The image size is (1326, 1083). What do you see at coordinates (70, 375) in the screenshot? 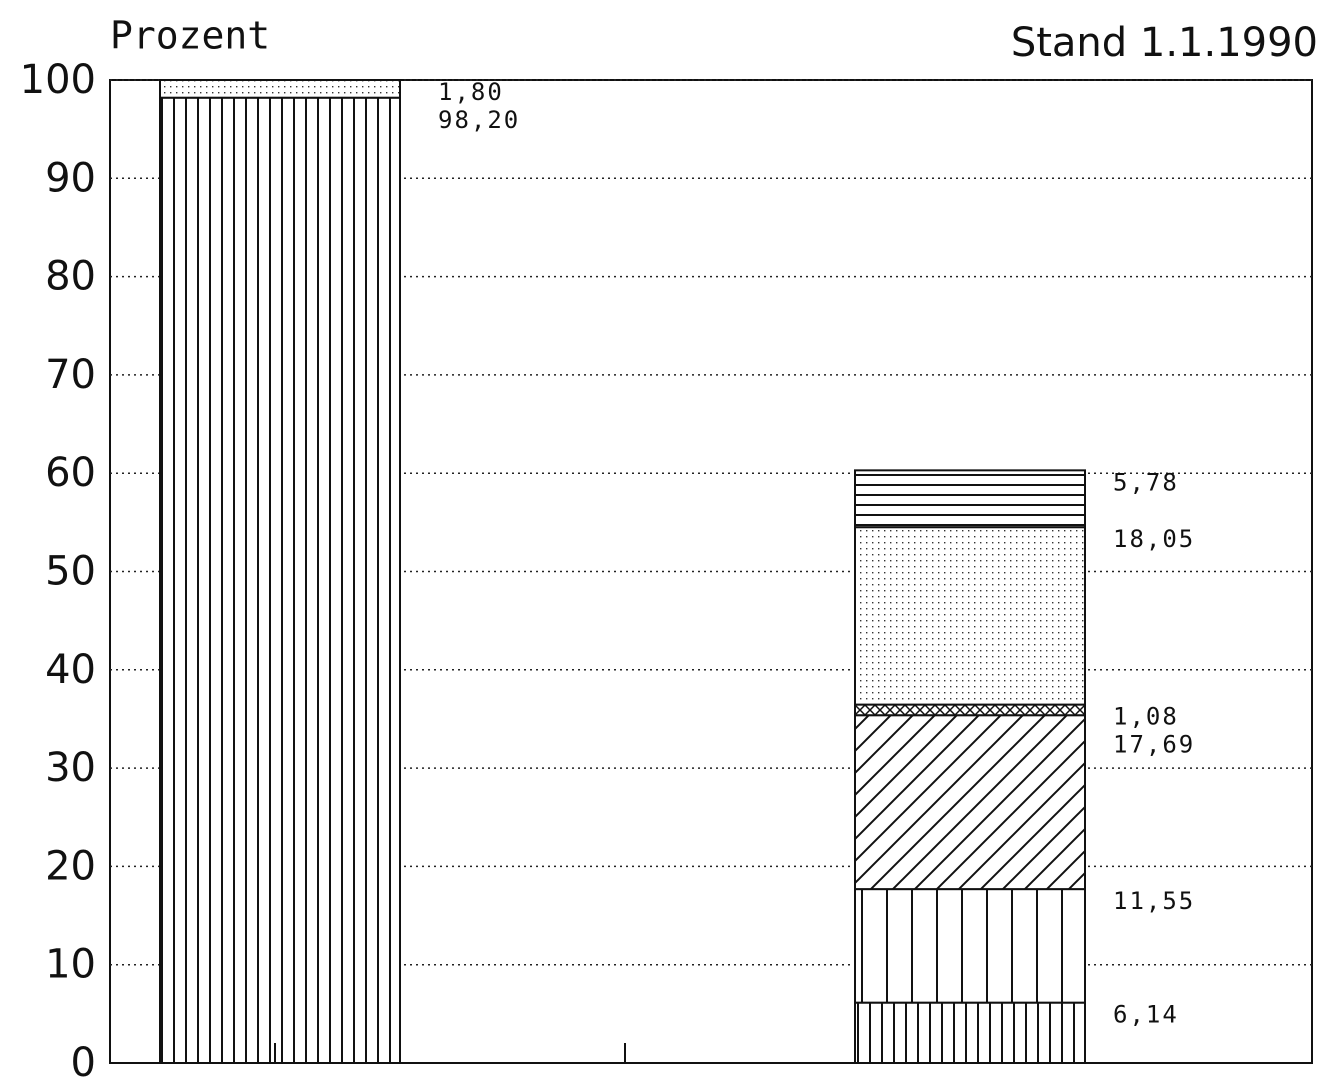
I see `y-tick-label: 70` at bounding box center [70, 375].